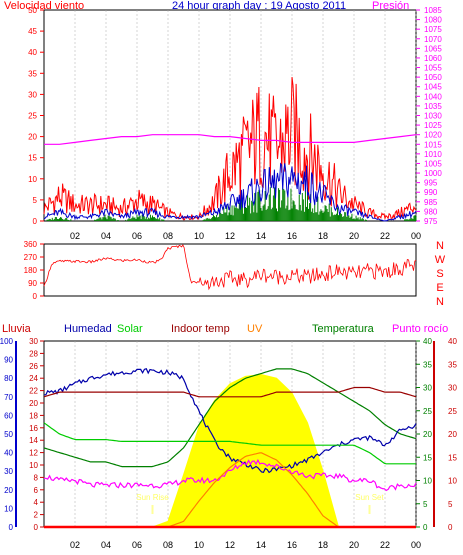 The height and width of the screenshot is (555, 463). What do you see at coordinates (8, 434) in the screenshot?
I see `humidity-y-tick-label: 50` at bounding box center [8, 434].